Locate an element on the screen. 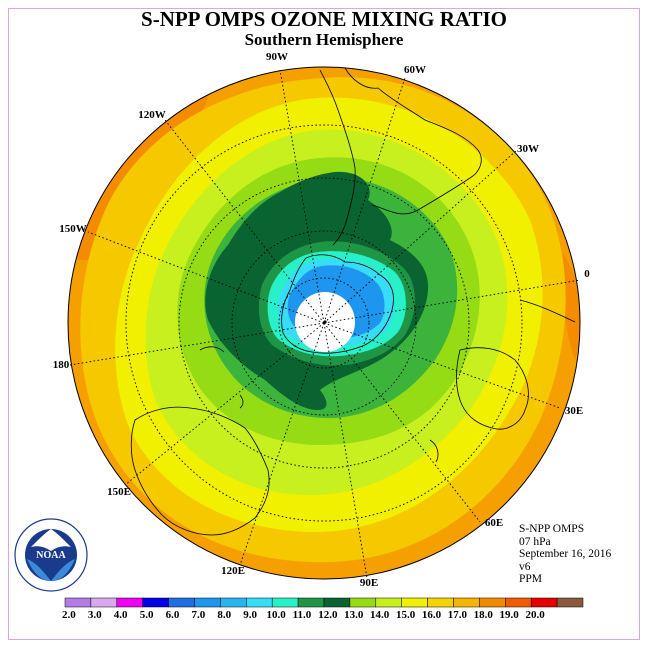  colorbar-tick-label: 20.0 is located at coordinates (535, 615).